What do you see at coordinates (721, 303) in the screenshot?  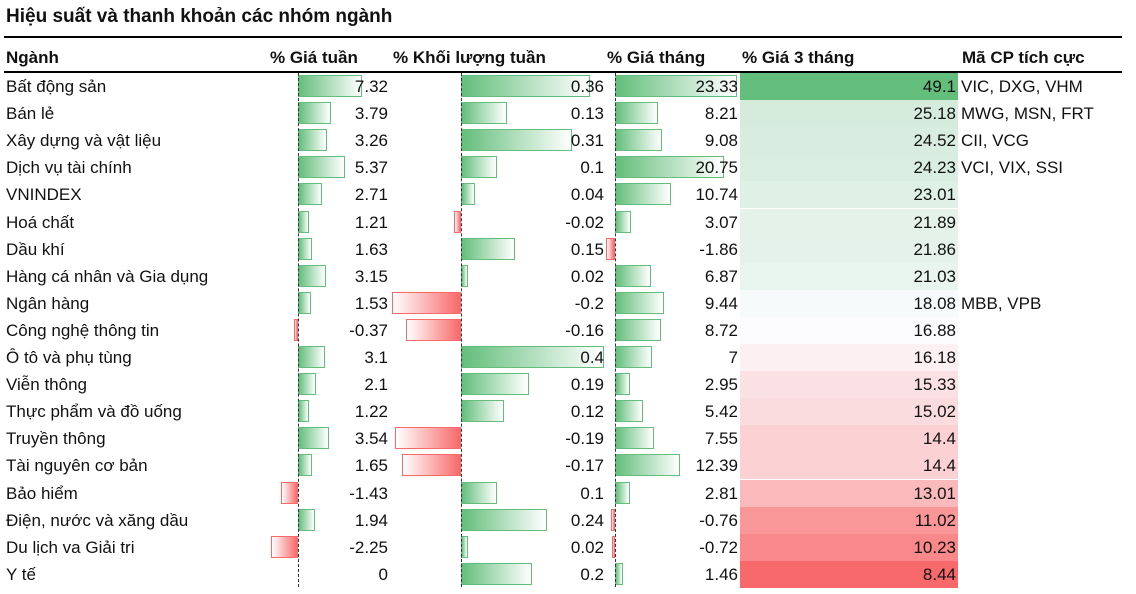 I see `value-cell: 9.44` at bounding box center [721, 303].